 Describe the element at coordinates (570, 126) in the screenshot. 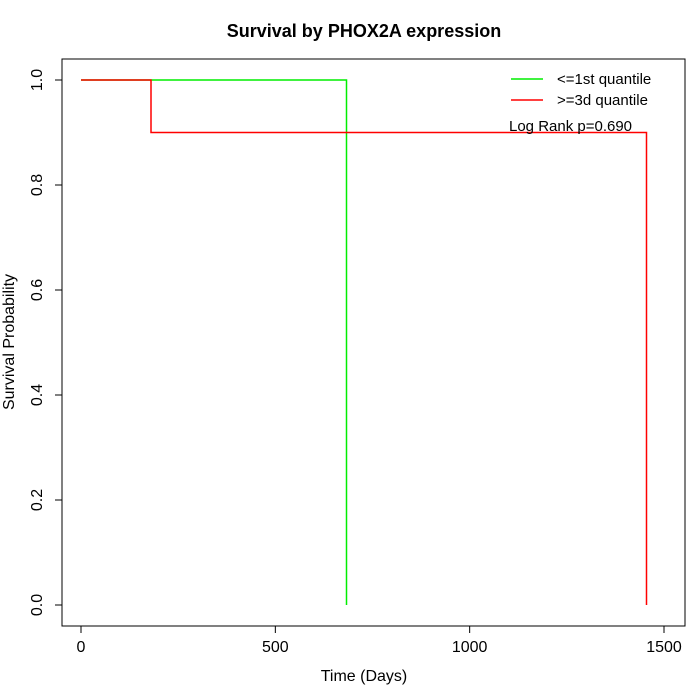

I see `log-rank-annotation: Log Rank p=0.690` at that location.